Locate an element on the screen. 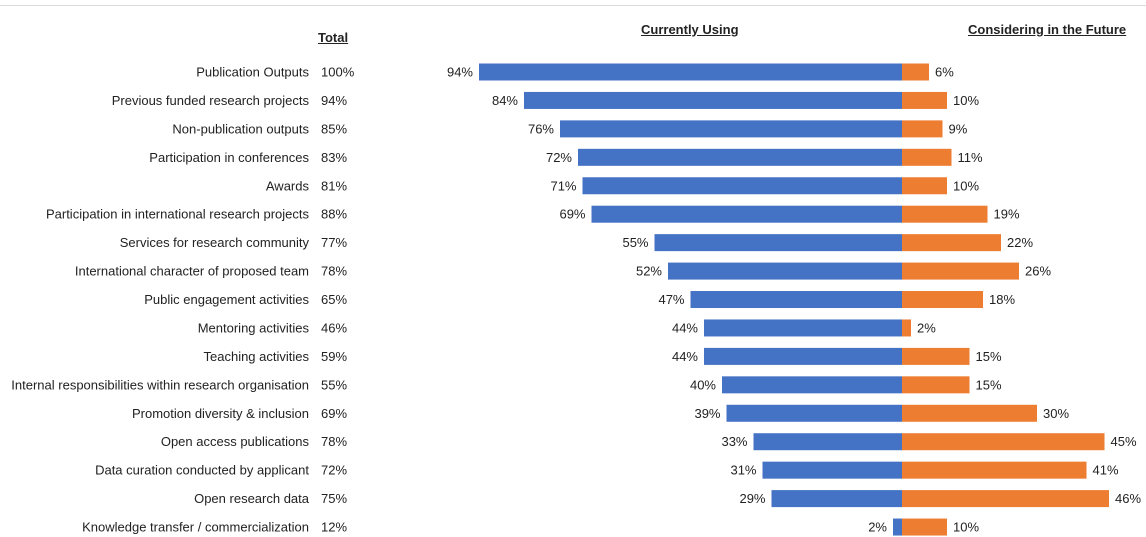  category-label: Non-publication outputs is located at coordinates (240, 128).